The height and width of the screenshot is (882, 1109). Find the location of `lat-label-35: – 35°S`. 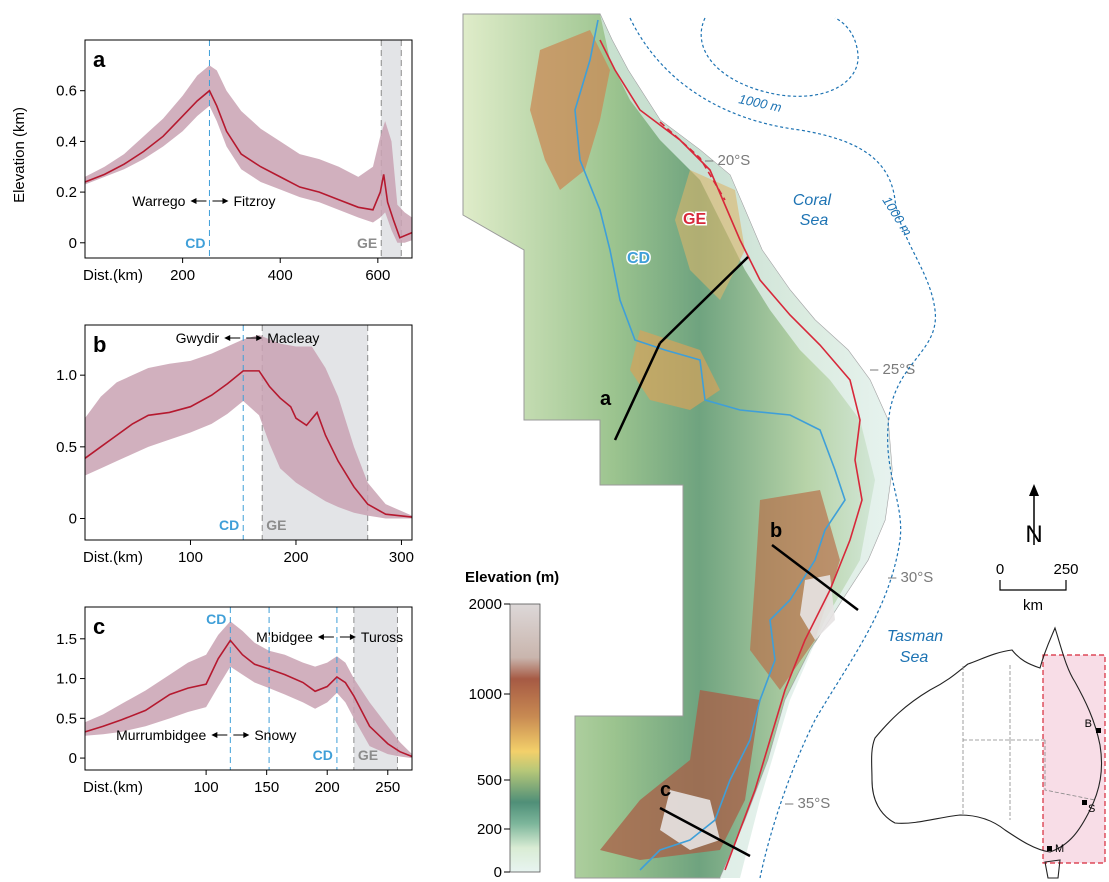

lat-label-35: – 35°S is located at coordinates (807, 803).